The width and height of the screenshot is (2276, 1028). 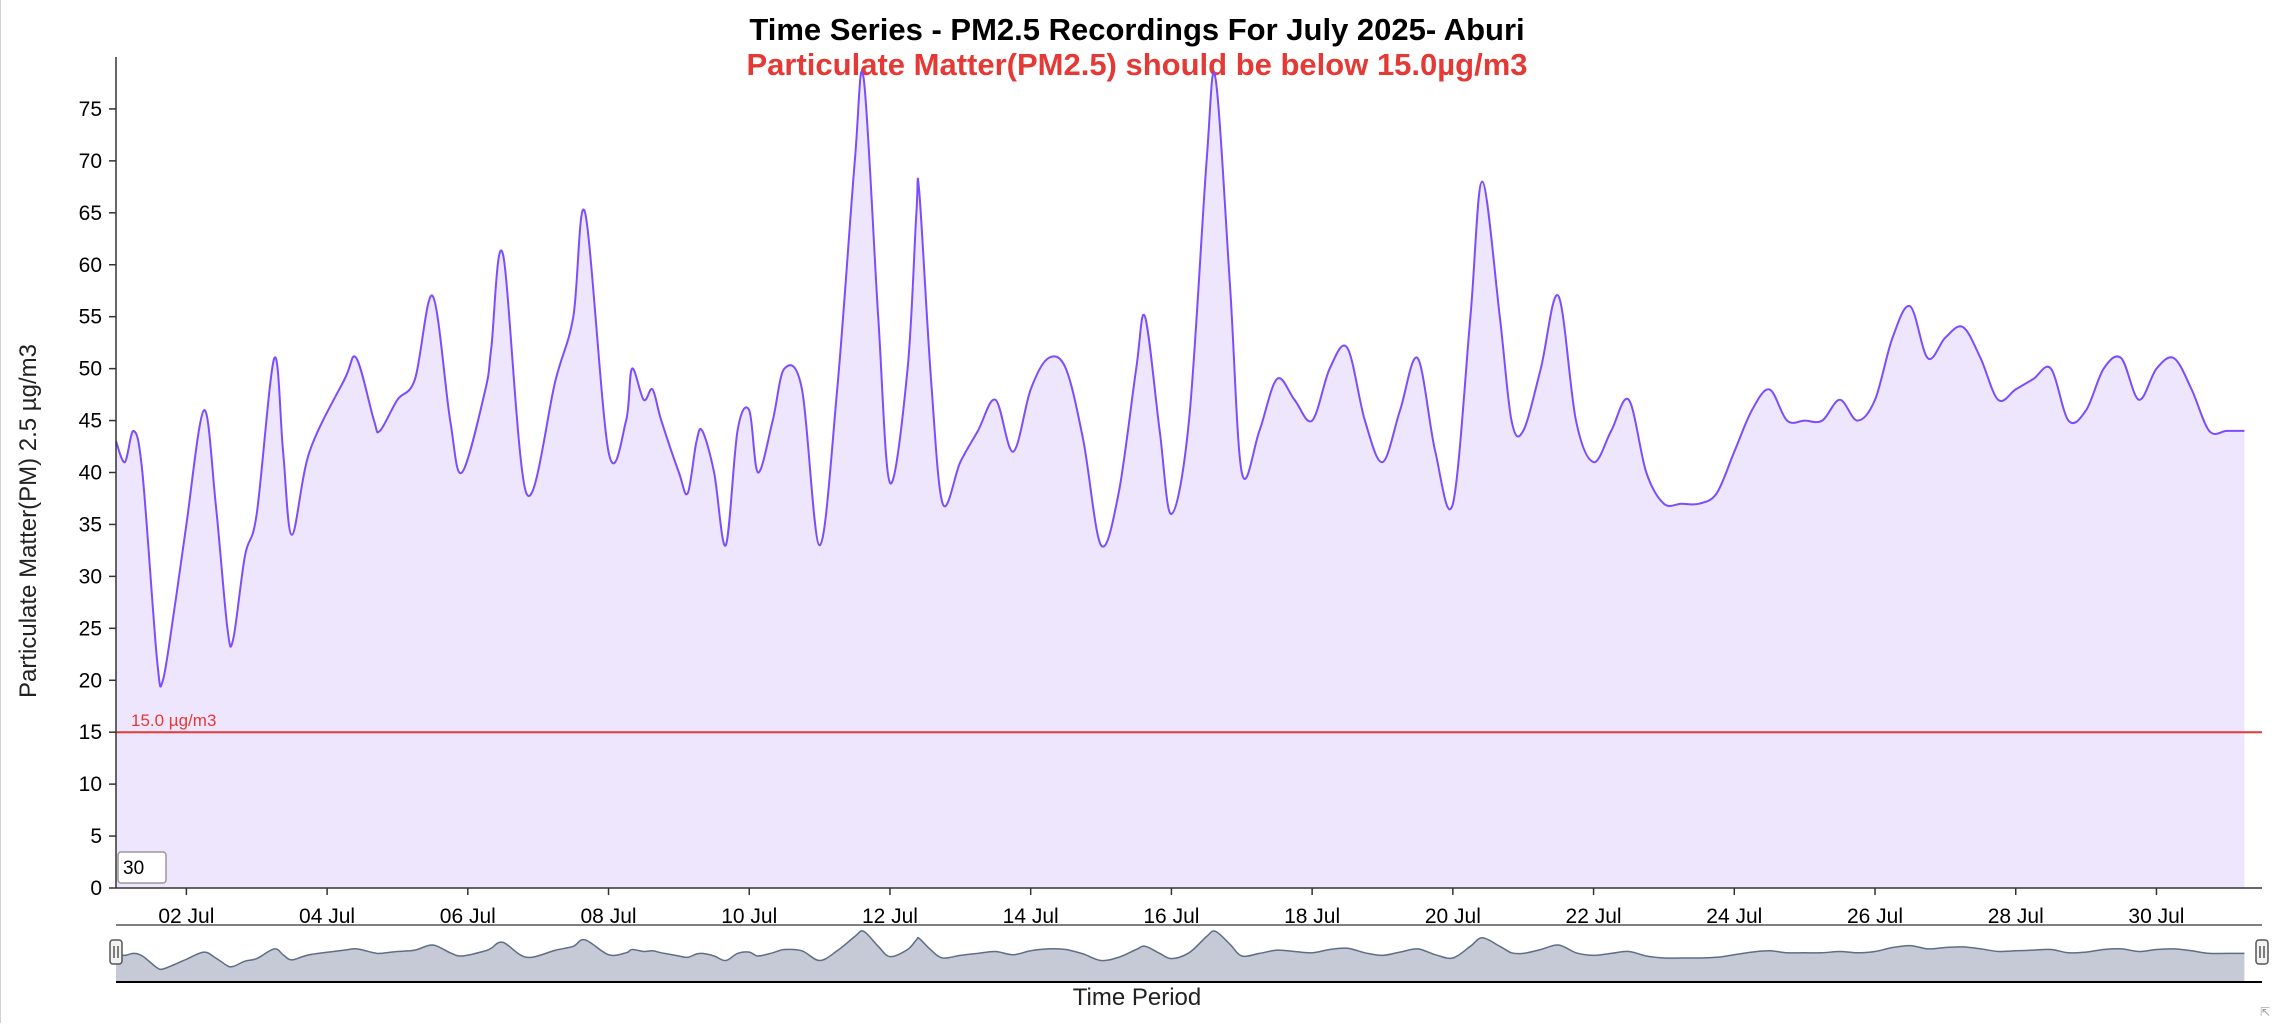 I want to click on y-tick-label: 30, so click(x=90, y=576).